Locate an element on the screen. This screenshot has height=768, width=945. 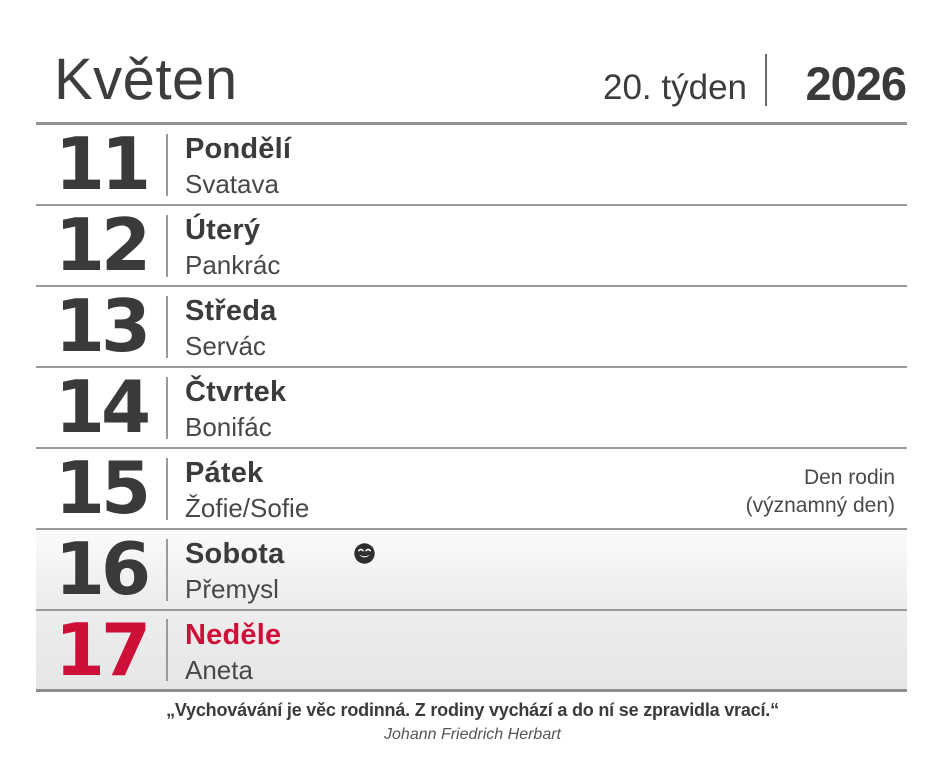
header-divider is located at coordinates (766, 80).